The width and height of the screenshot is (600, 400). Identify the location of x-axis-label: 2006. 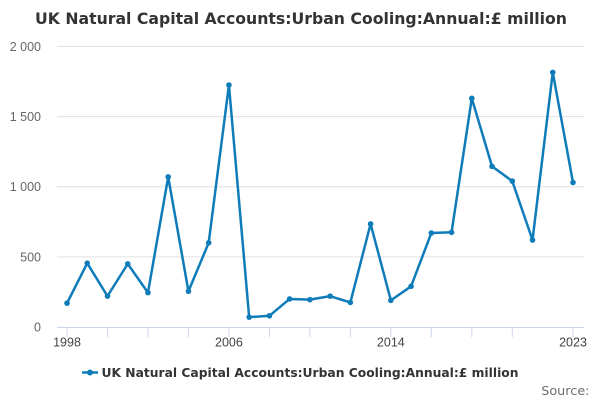
(229, 343).